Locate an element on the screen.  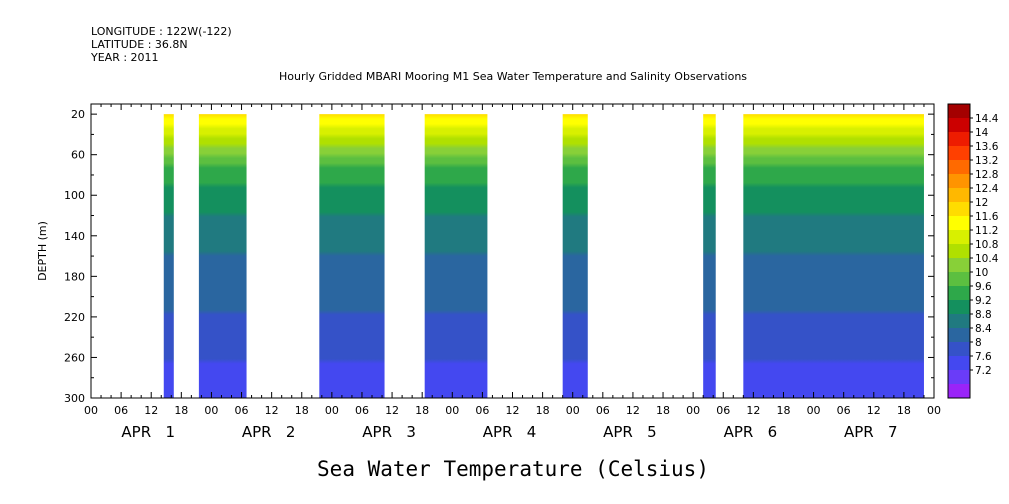
x-day-label: APR 4 is located at coordinates (510, 432).